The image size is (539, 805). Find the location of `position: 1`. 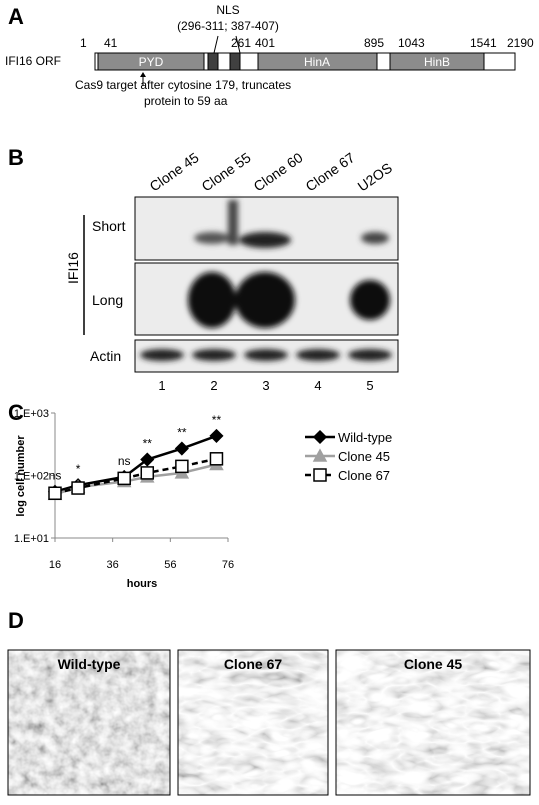

position: 1 is located at coordinates (83, 43).